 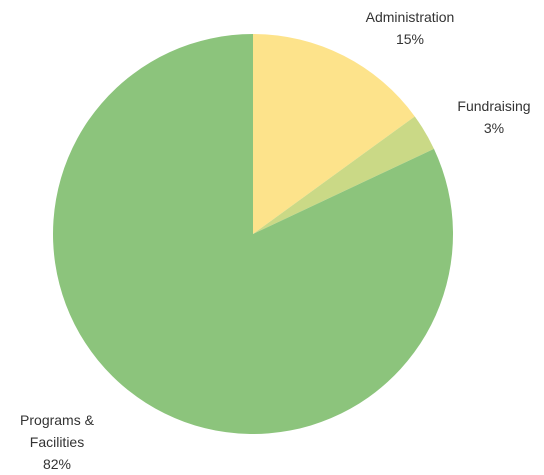 I want to click on slice-name-text: Administration, so click(x=410, y=17).